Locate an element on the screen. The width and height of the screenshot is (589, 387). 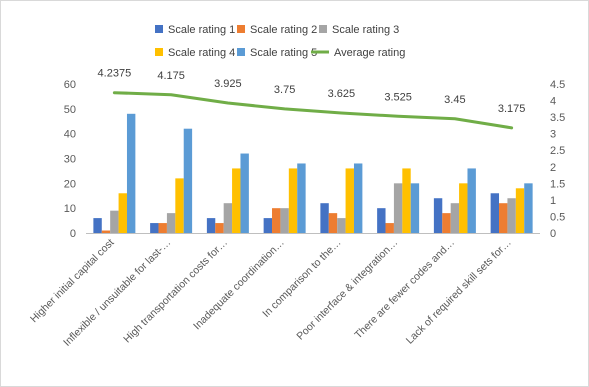
legend-label: Scale rating 1 is located at coordinates (201, 30).